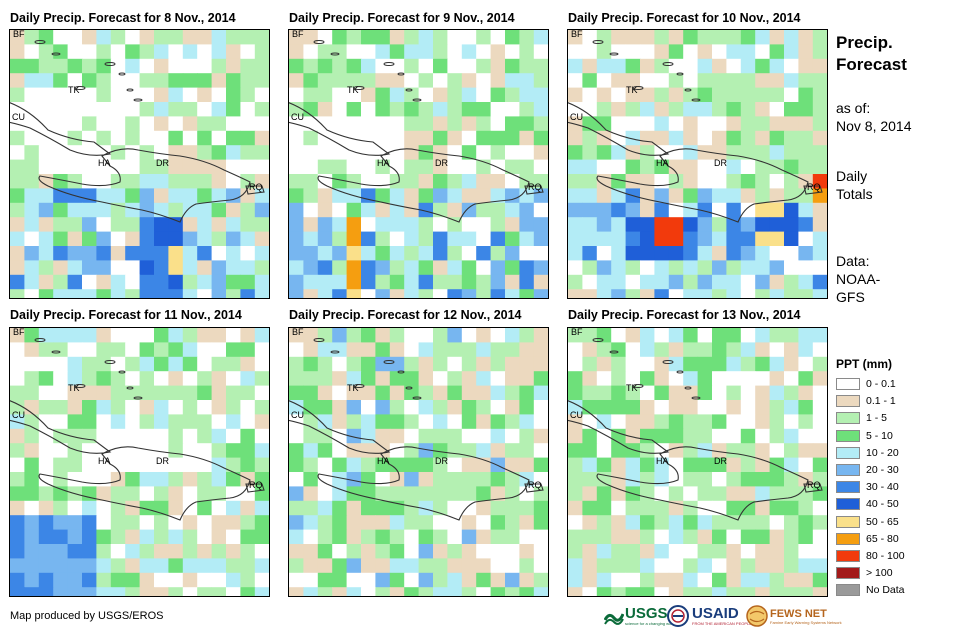  Describe the element at coordinates (18, 117) in the screenshot. I see `map-label-cu: CU` at that location.